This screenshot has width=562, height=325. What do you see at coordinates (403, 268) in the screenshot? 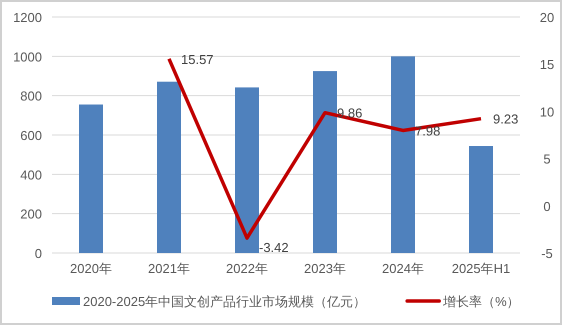
I see `x-tick-label: 2024年` at bounding box center [403, 268].